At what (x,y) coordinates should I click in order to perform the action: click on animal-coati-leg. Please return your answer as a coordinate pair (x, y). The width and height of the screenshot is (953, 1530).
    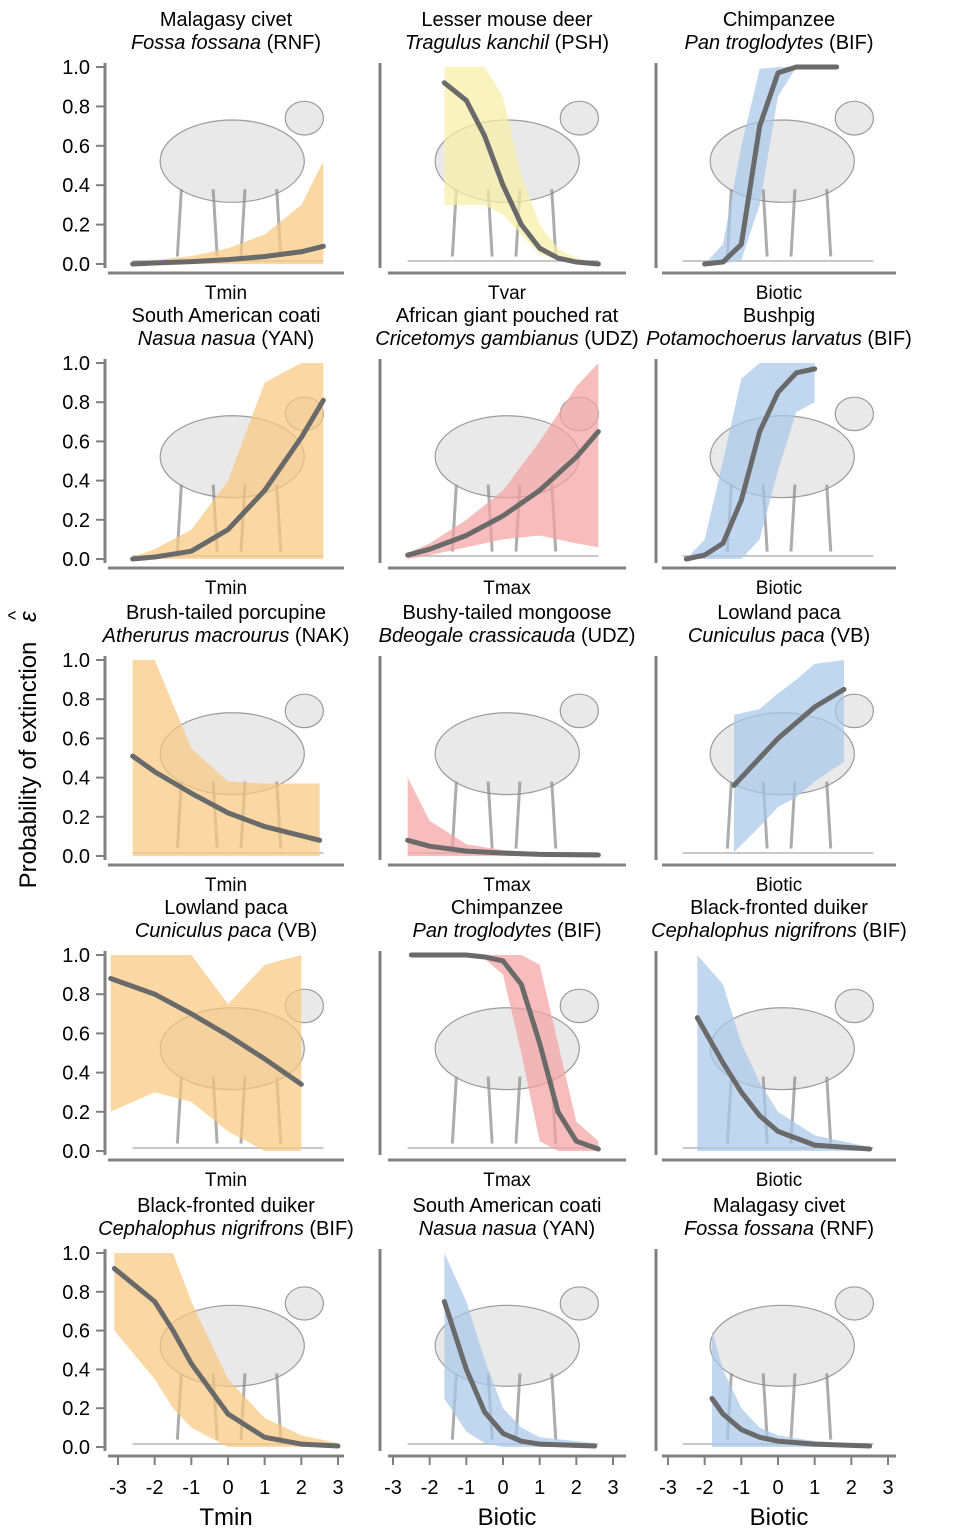
    Looking at the image, I should click on (554, 1406).